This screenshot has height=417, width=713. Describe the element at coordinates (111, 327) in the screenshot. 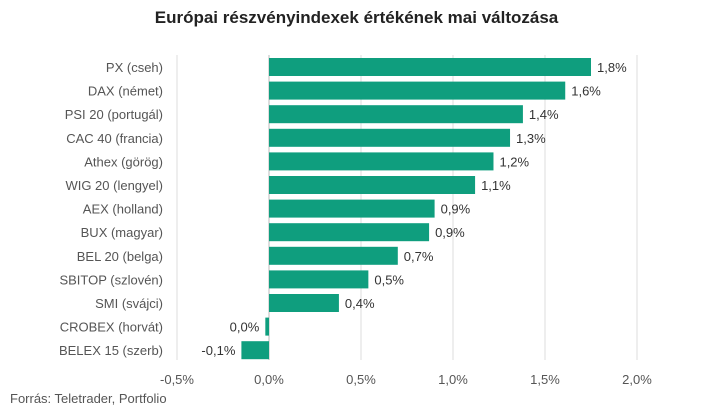

I see `category-label: CROBEX (horvát)` at that location.